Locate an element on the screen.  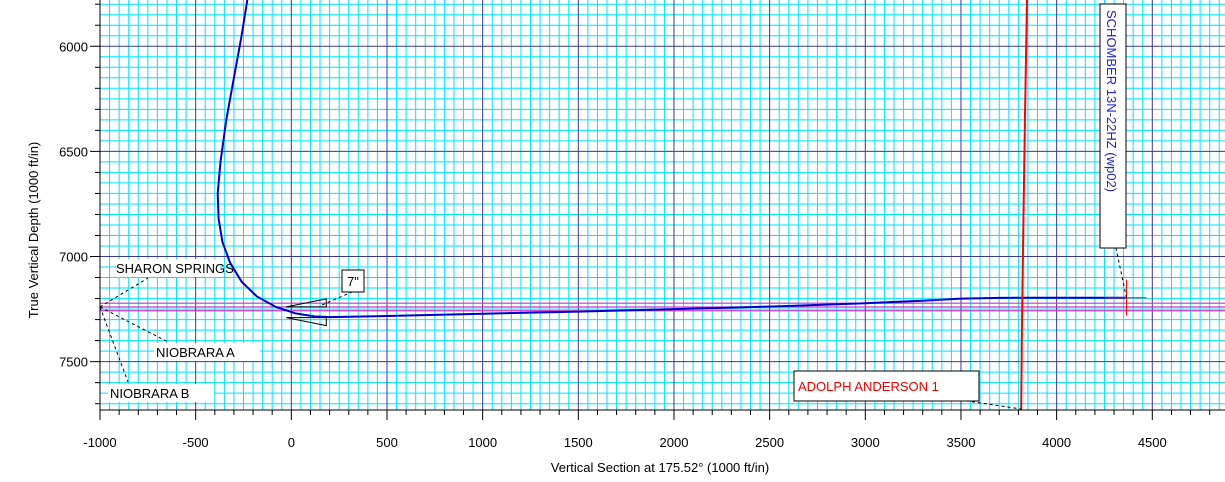
x-tick-label: 2500 is located at coordinates (769, 442).